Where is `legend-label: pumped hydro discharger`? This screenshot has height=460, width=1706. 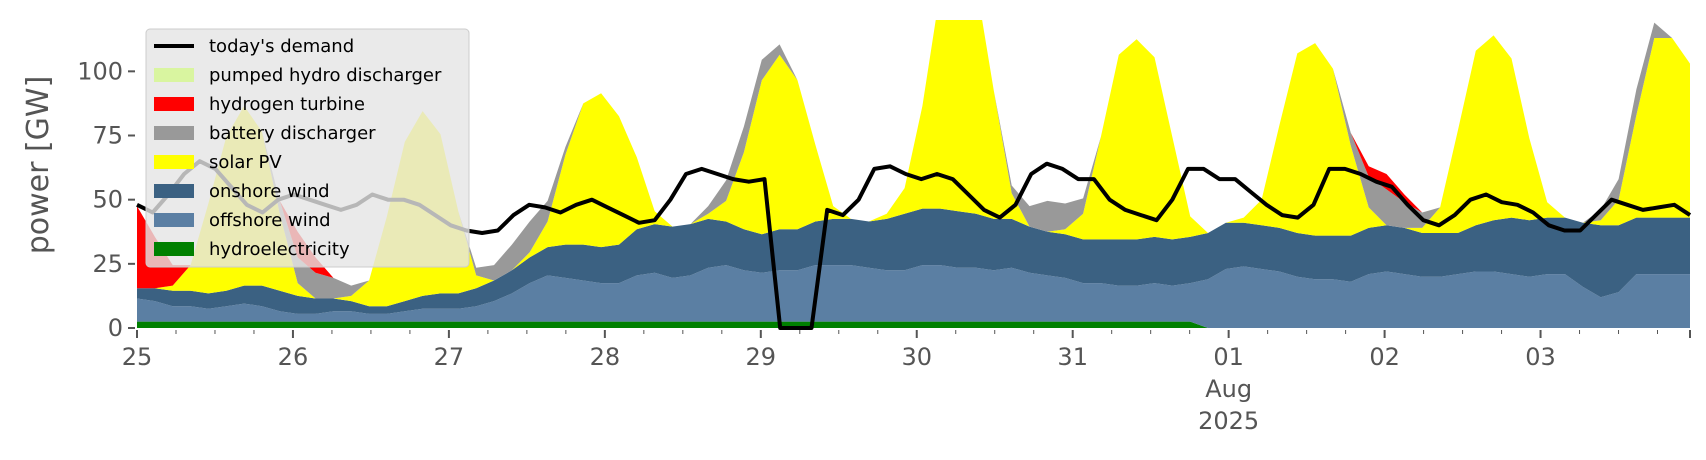 legend-label: pumped hydro discharger is located at coordinates (325, 75).